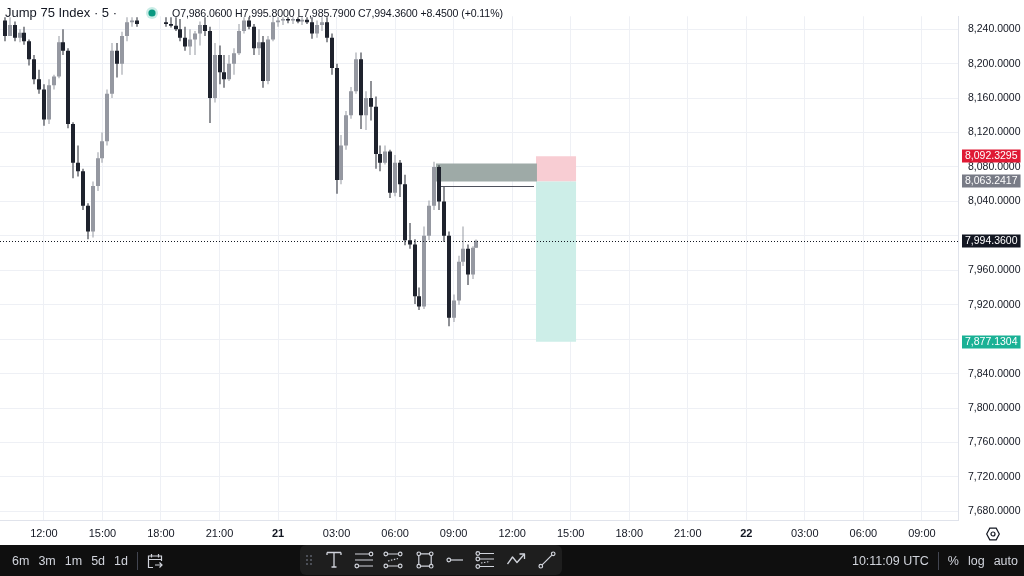 The width and height of the screenshot is (1024, 576). What do you see at coordinates (98, 560) in the screenshot?
I see `text: 5d` at bounding box center [98, 560].